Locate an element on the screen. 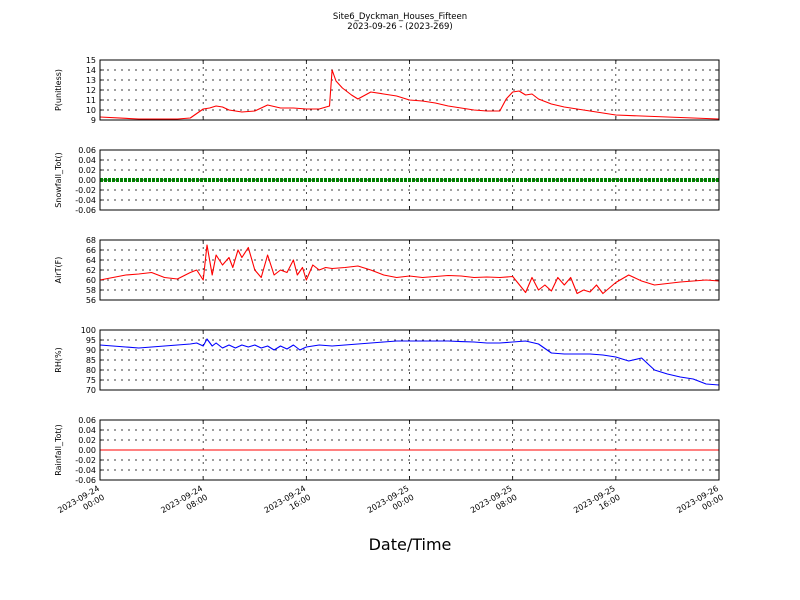  y-tick-label: 75 is located at coordinates (91, 380).